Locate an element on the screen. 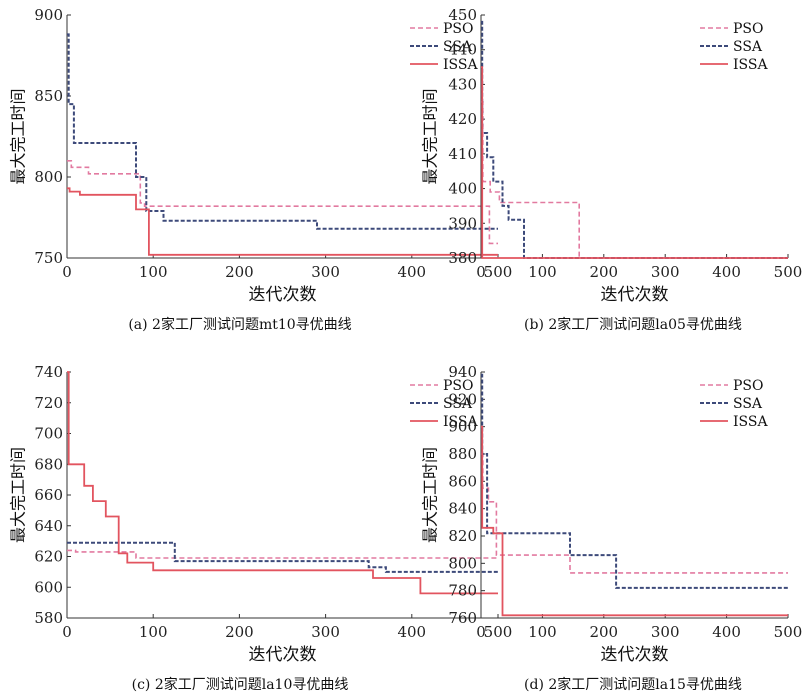  y-tick-label: 850 is located at coordinates (48, 96).